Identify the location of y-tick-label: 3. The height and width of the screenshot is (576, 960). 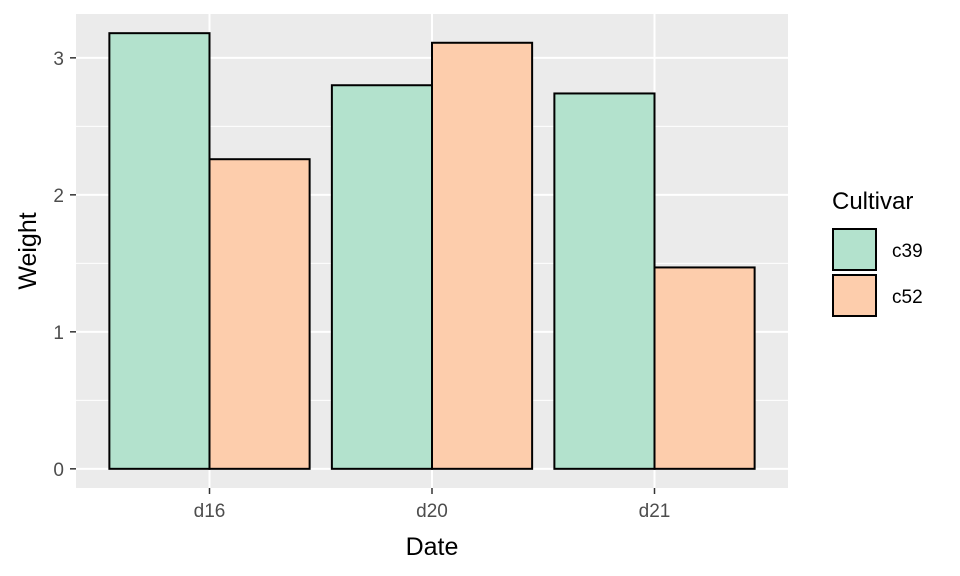
(58, 59).